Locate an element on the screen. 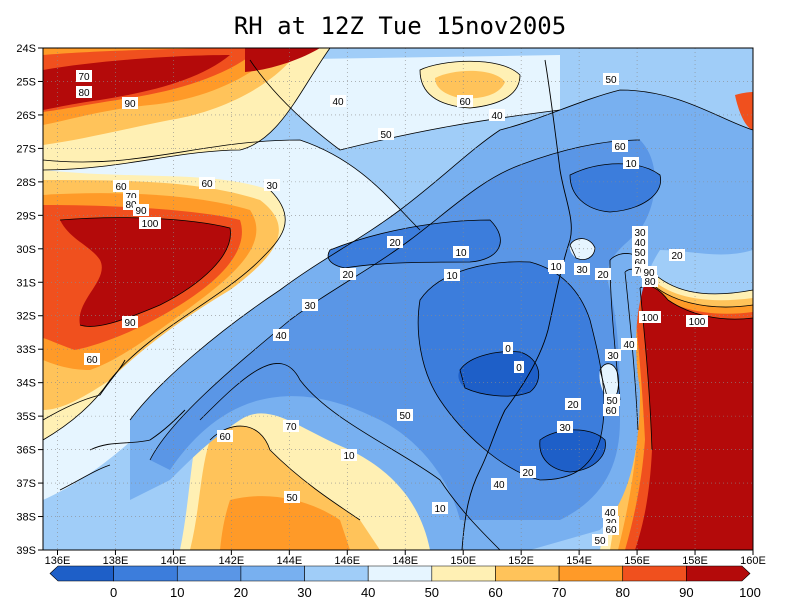  colorbar-label: 90 is located at coordinates (686, 592).